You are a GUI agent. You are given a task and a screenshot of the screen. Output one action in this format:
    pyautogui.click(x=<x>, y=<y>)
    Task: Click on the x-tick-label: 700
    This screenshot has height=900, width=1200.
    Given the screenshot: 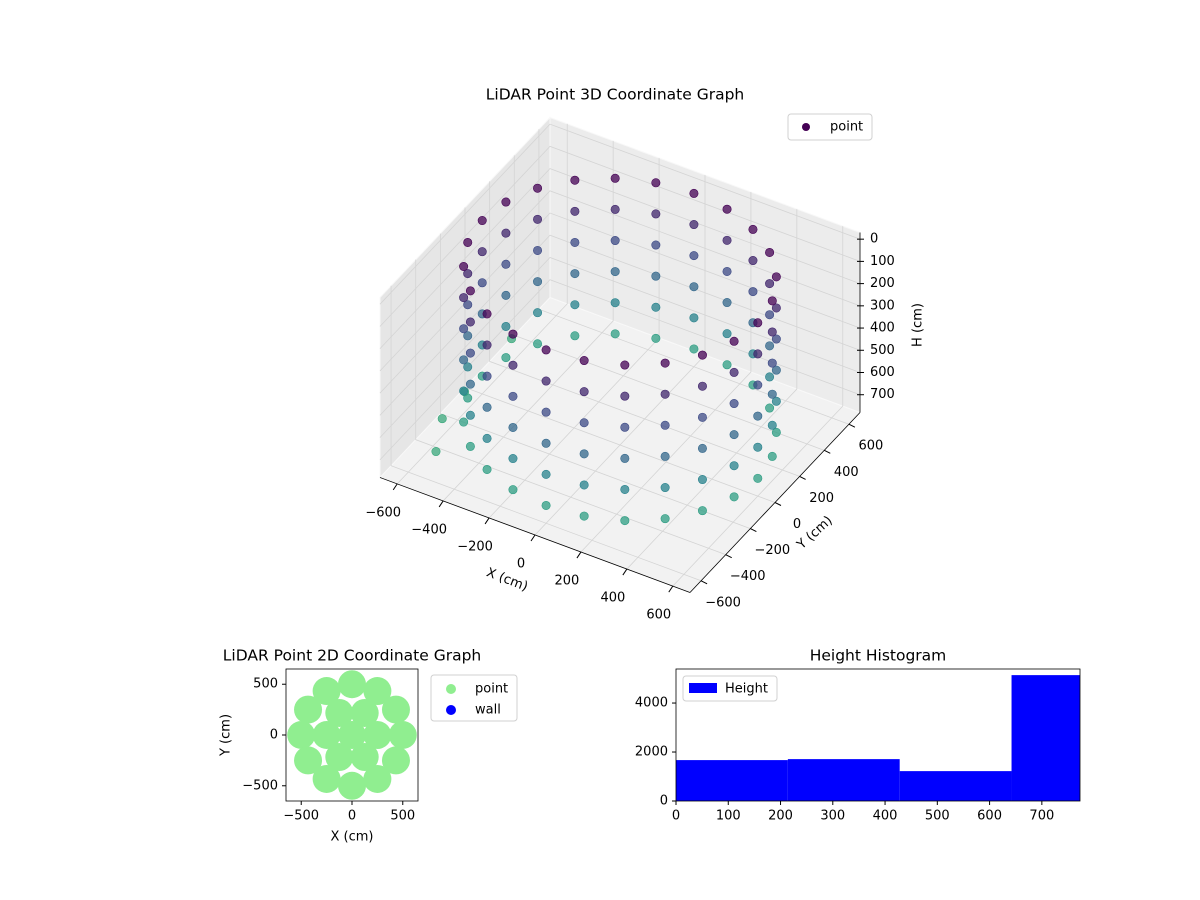 What is the action you would take?
    pyautogui.click(x=1041, y=816)
    